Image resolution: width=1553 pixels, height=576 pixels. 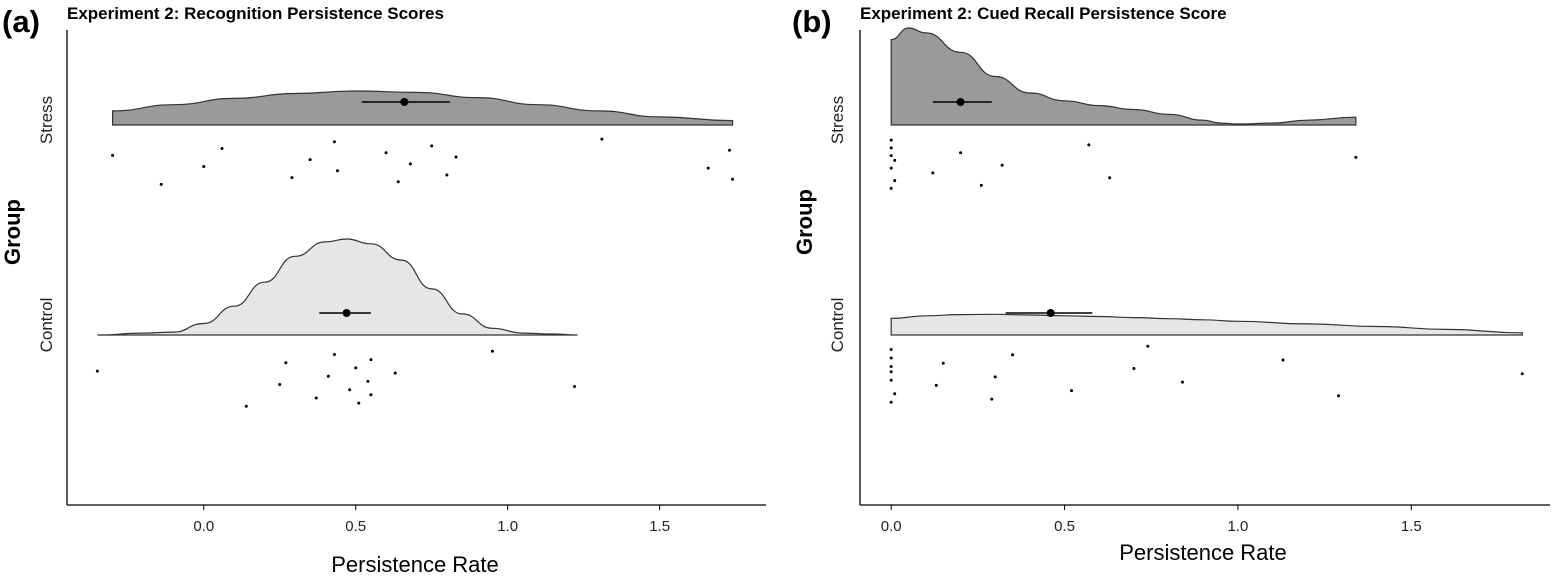 I want to click on category-label-stress-b: Stress, so click(x=837, y=120).